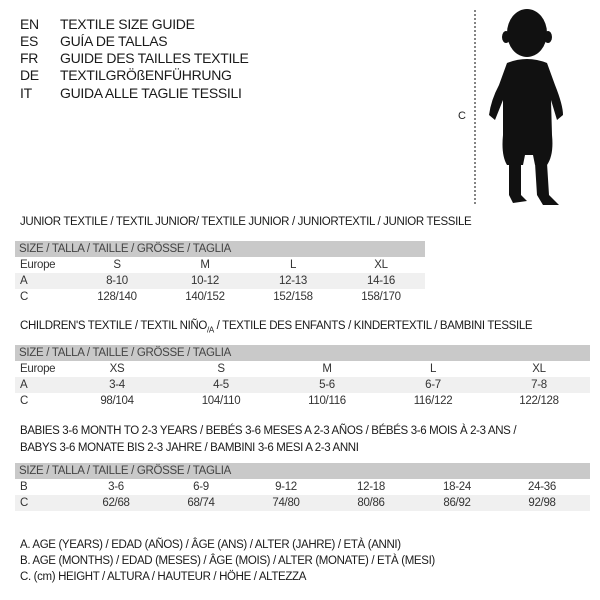 The image size is (600, 600). I want to click on table-cell: 92/98, so click(542, 503).